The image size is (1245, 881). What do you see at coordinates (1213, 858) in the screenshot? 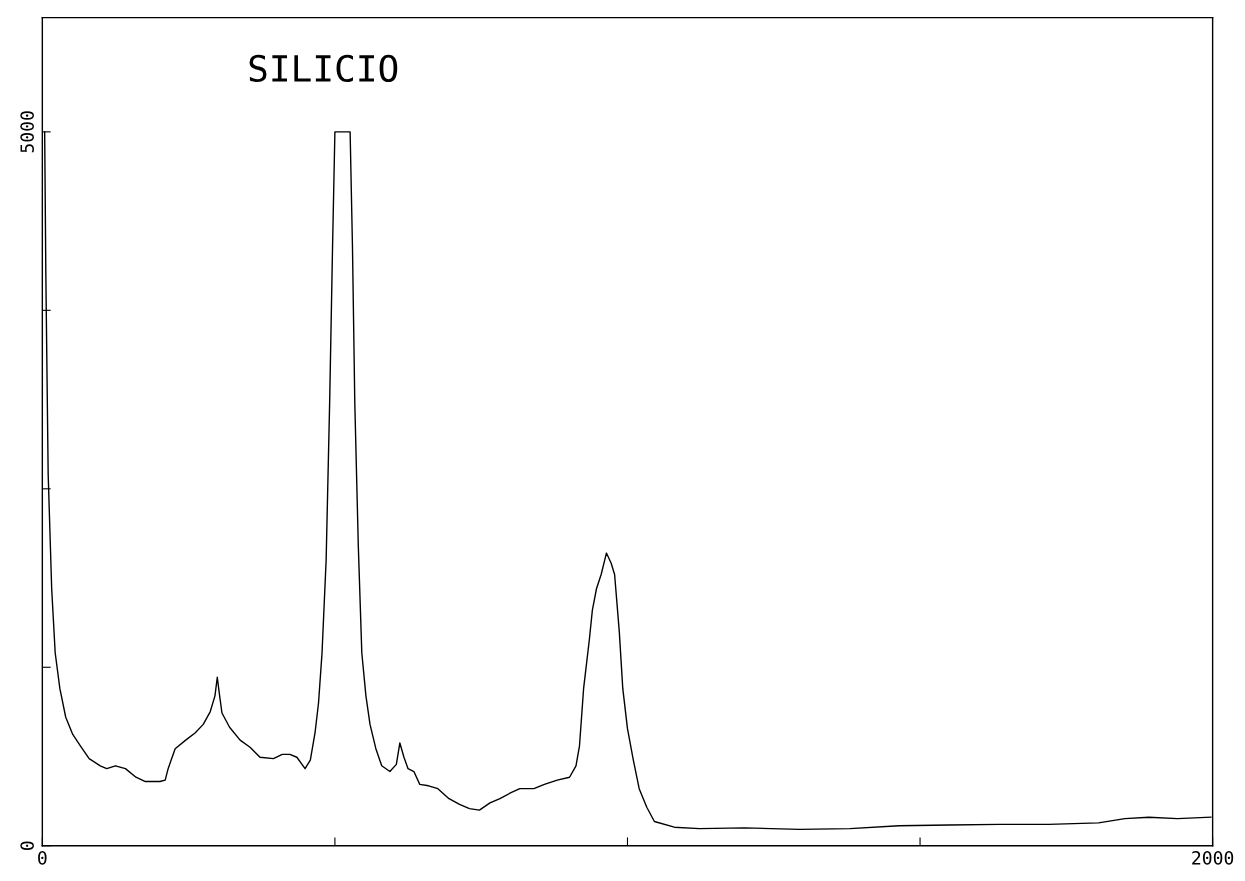
I see `x-tick-label: 2000` at bounding box center [1213, 858].